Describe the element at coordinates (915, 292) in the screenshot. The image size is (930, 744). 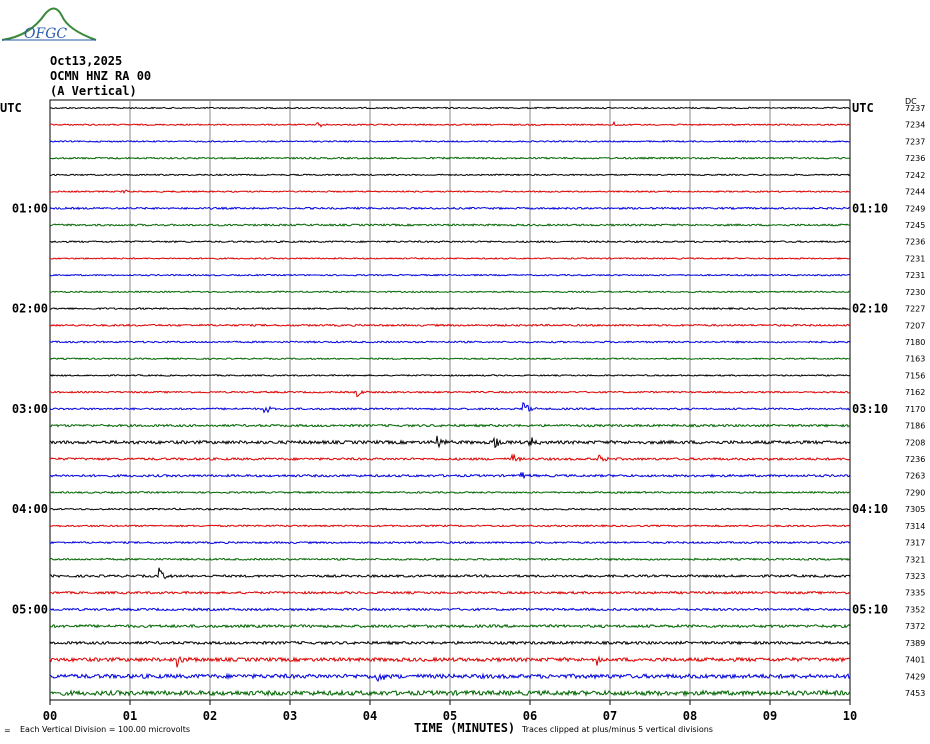
I see `dc-value: 7230` at that location.